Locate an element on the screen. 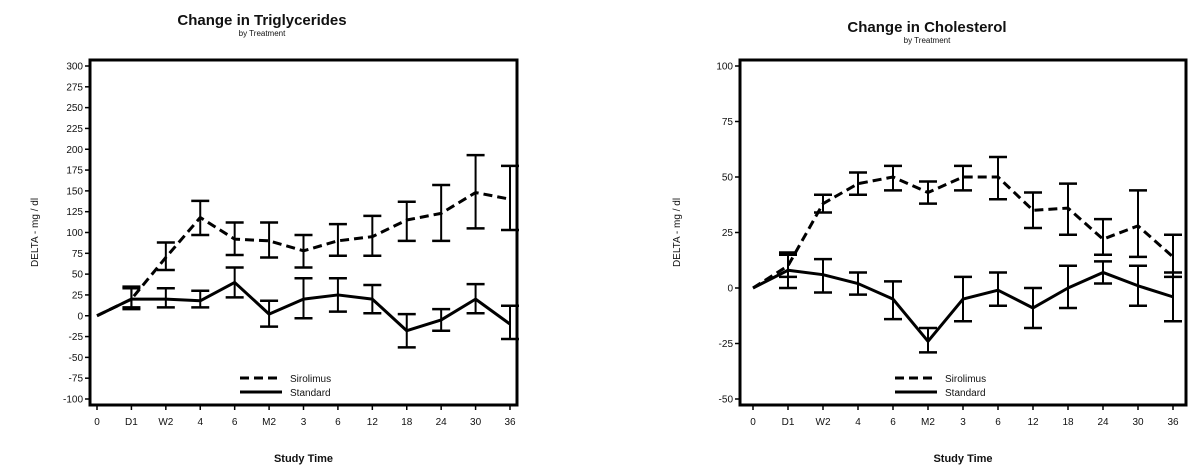  y-tick-label: 250 is located at coordinates (74, 108).